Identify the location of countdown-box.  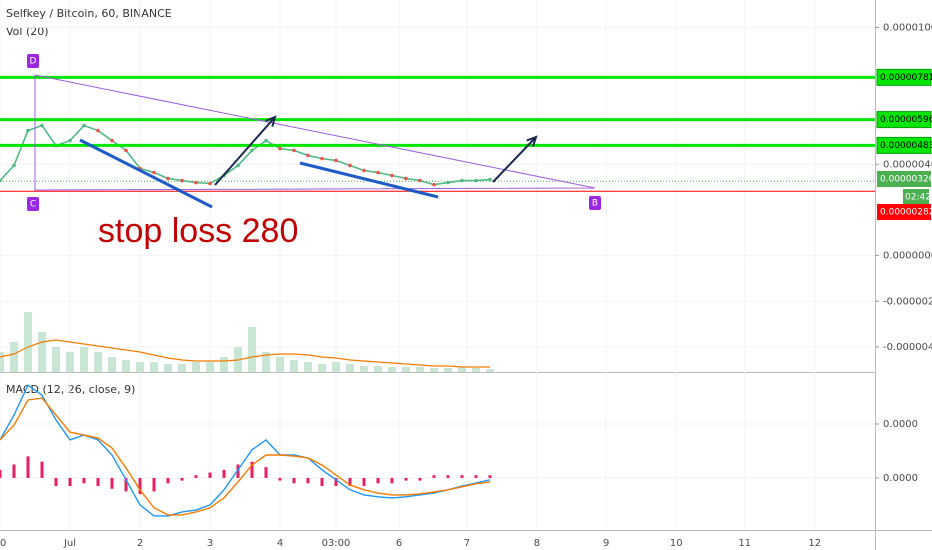
(916, 196).